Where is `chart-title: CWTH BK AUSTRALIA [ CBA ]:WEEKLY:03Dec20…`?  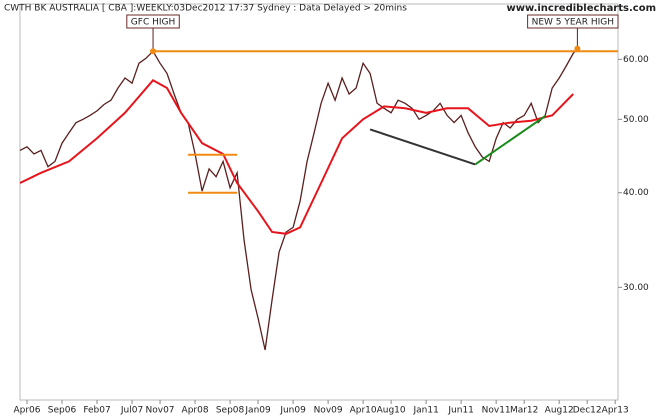 chart-title: CWTH BK AUSTRALIA [ CBA ]:WEEKLY:03Dec20… is located at coordinates (205, 9).